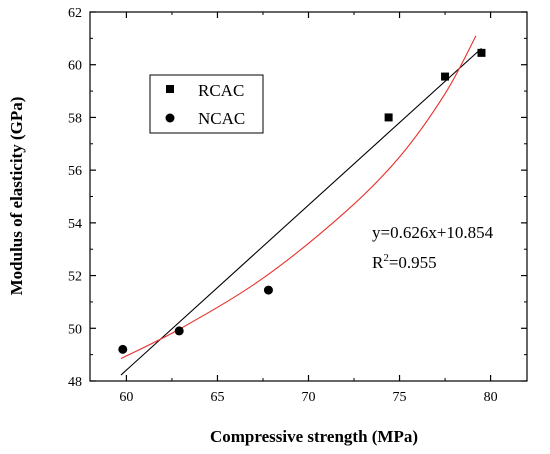 The height and width of the screenshot is (454, 550). What do you see at coordinates (309, 397) in the screenshot?
I see `x-tick-label-70: 70` at bounding box center [309, 397].